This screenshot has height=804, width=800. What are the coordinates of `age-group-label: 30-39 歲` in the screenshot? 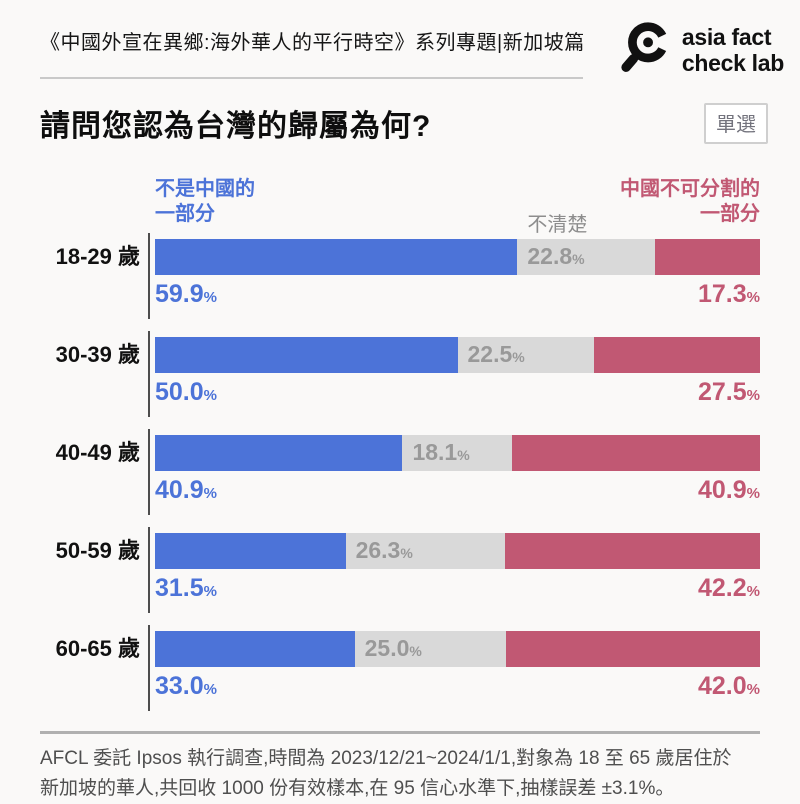 It's located at (97, 354).